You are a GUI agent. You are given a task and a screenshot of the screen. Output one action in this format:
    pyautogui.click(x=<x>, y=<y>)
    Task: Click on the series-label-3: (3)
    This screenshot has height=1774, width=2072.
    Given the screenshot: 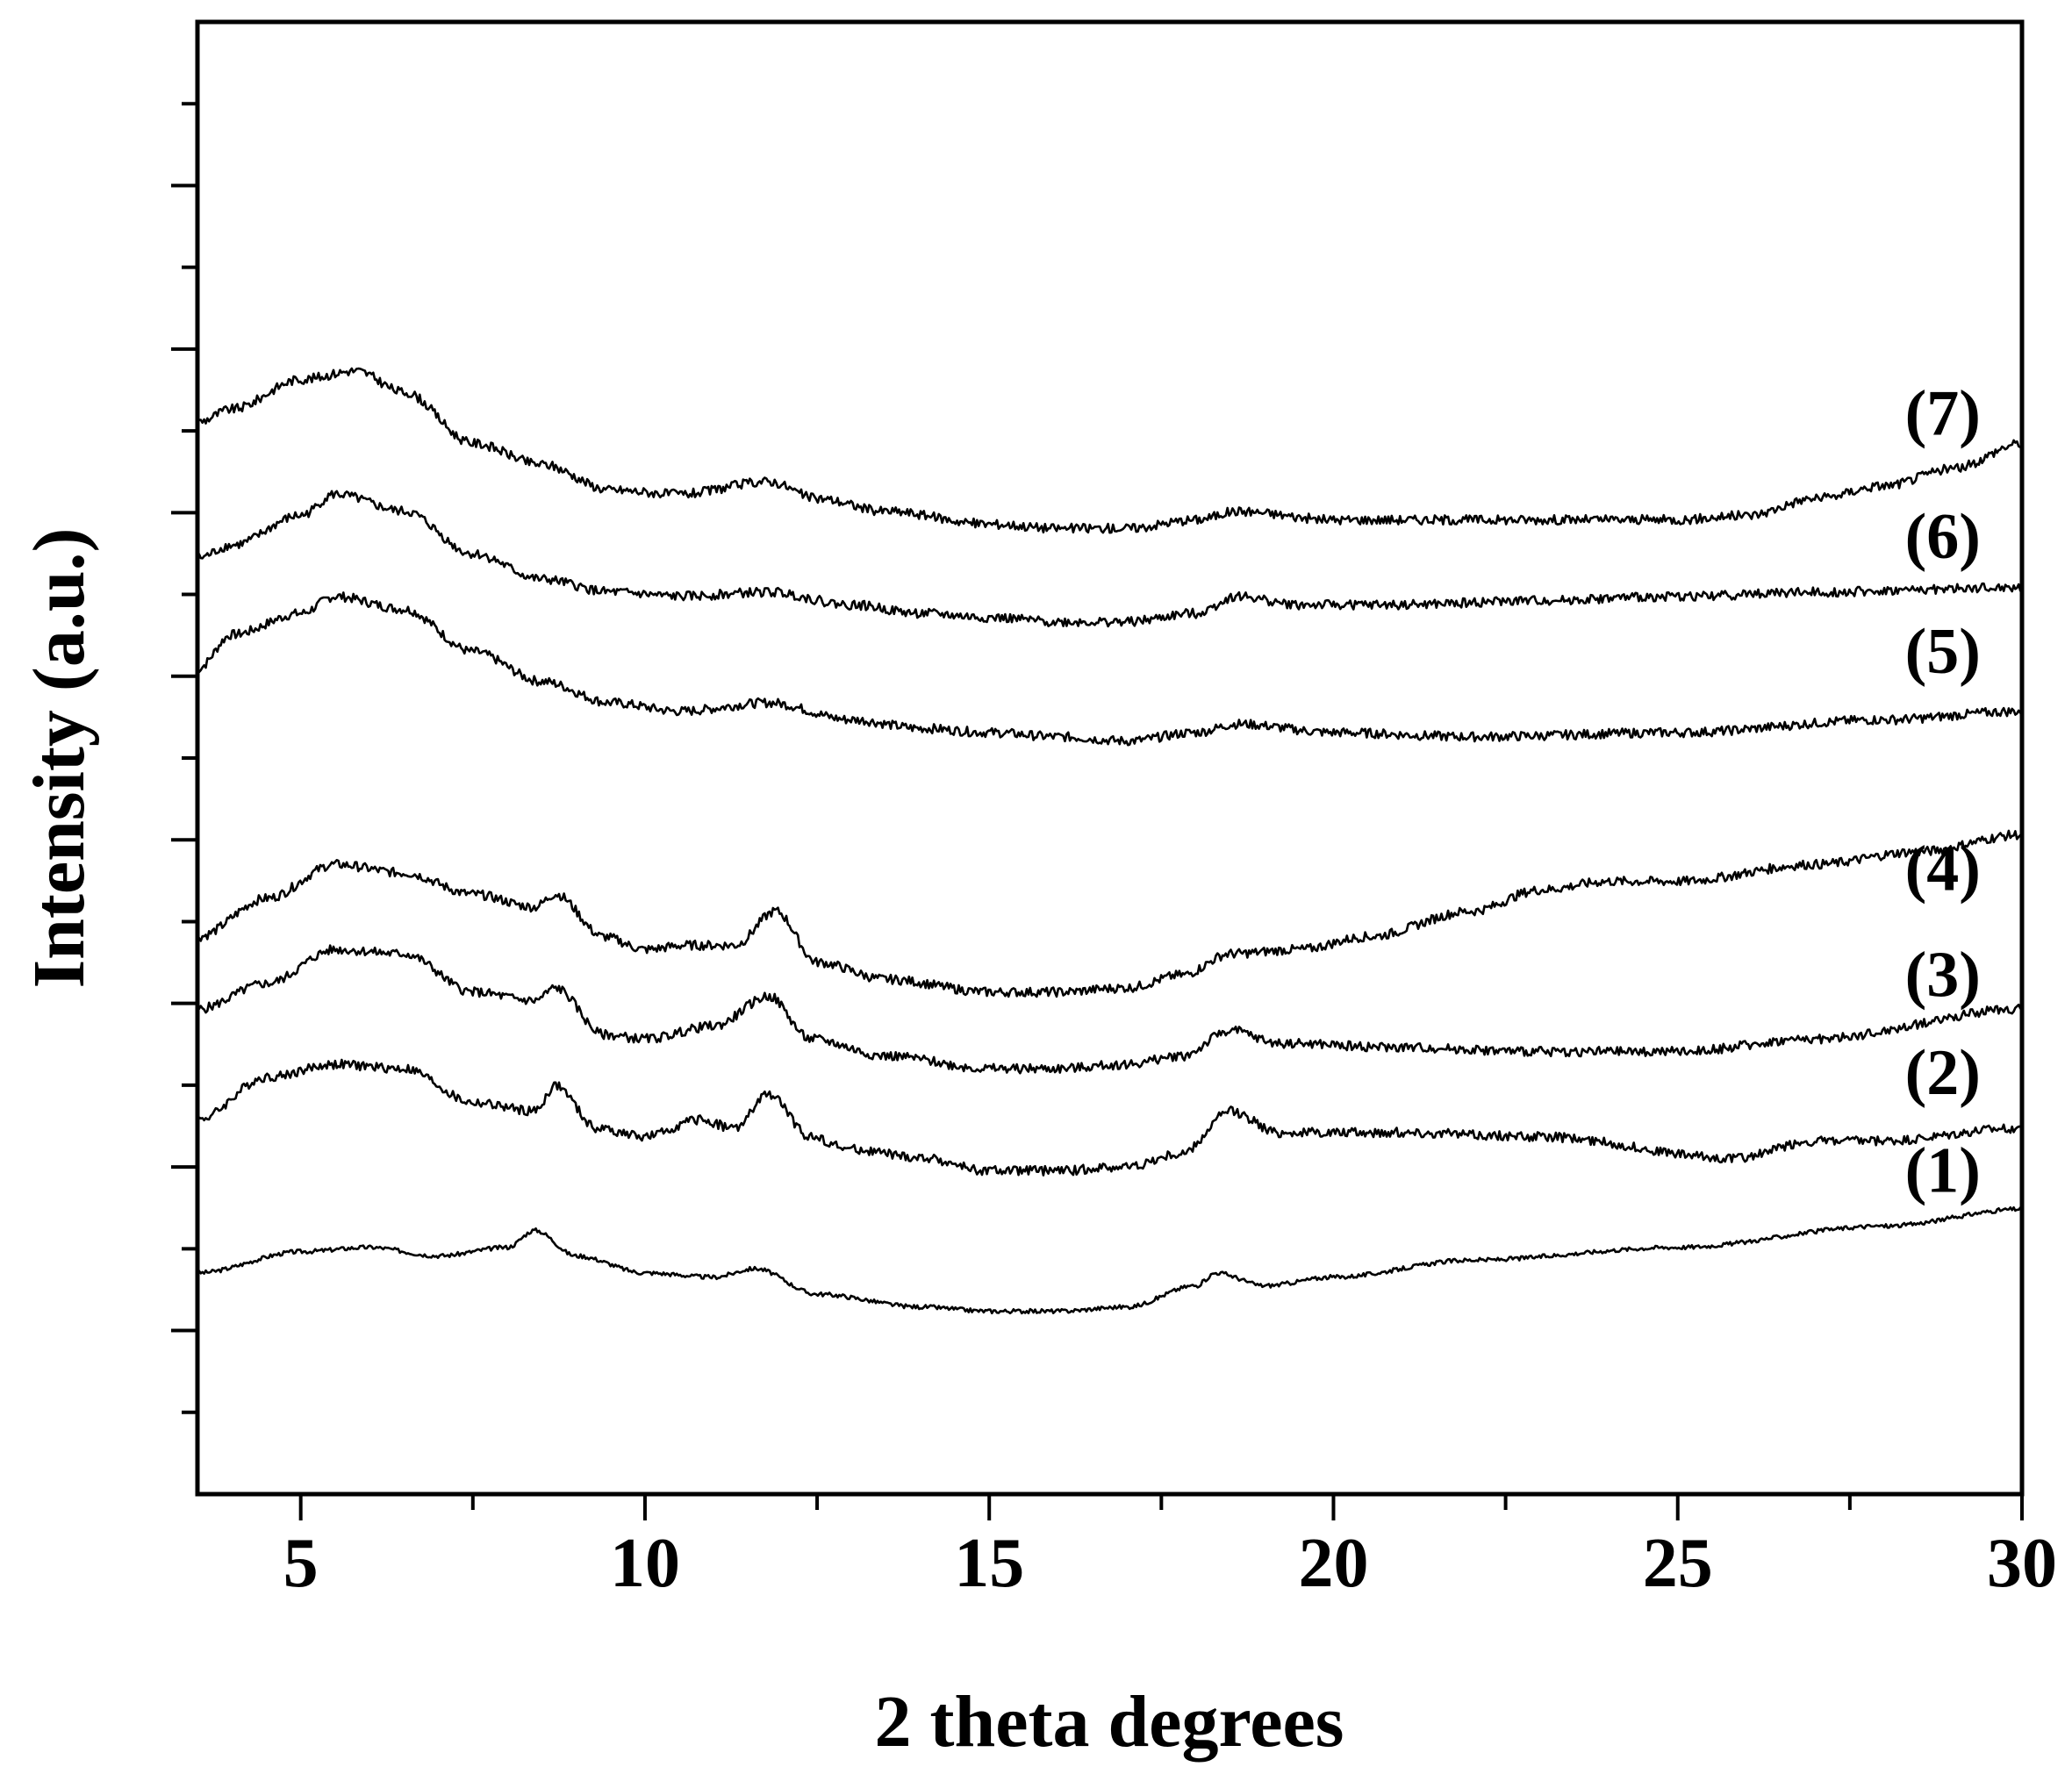 What is the action you would take?
    pyautogui.click(x=1943, y=976)
    